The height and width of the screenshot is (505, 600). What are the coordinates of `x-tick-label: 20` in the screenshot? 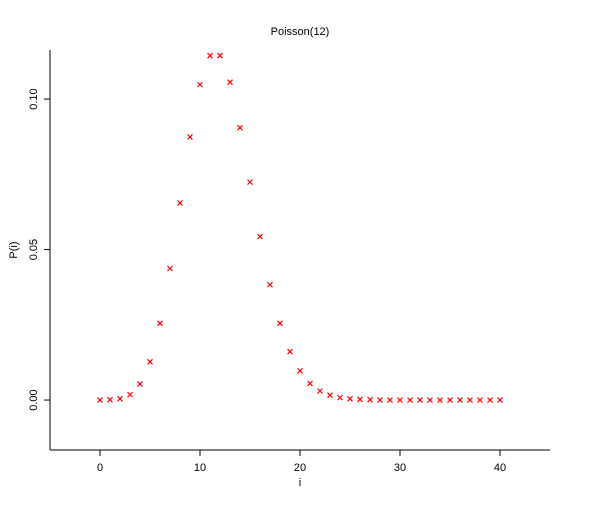 It's located at (300, 468).